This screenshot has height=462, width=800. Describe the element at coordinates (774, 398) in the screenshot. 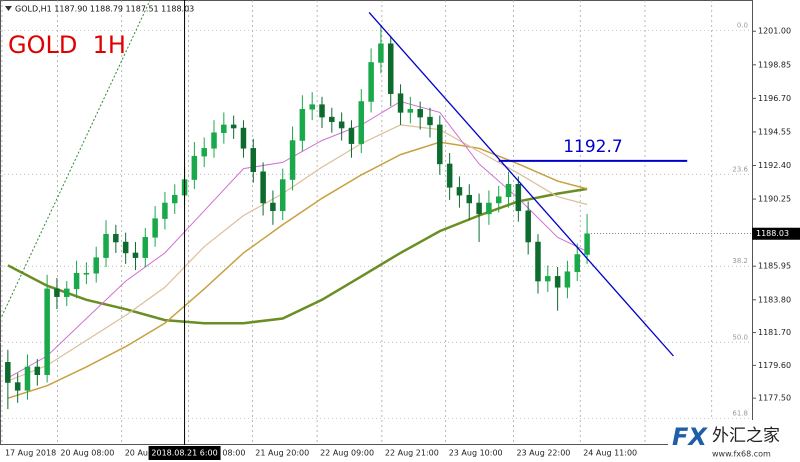

I see `y-tick-label: 1177.50` at that location.